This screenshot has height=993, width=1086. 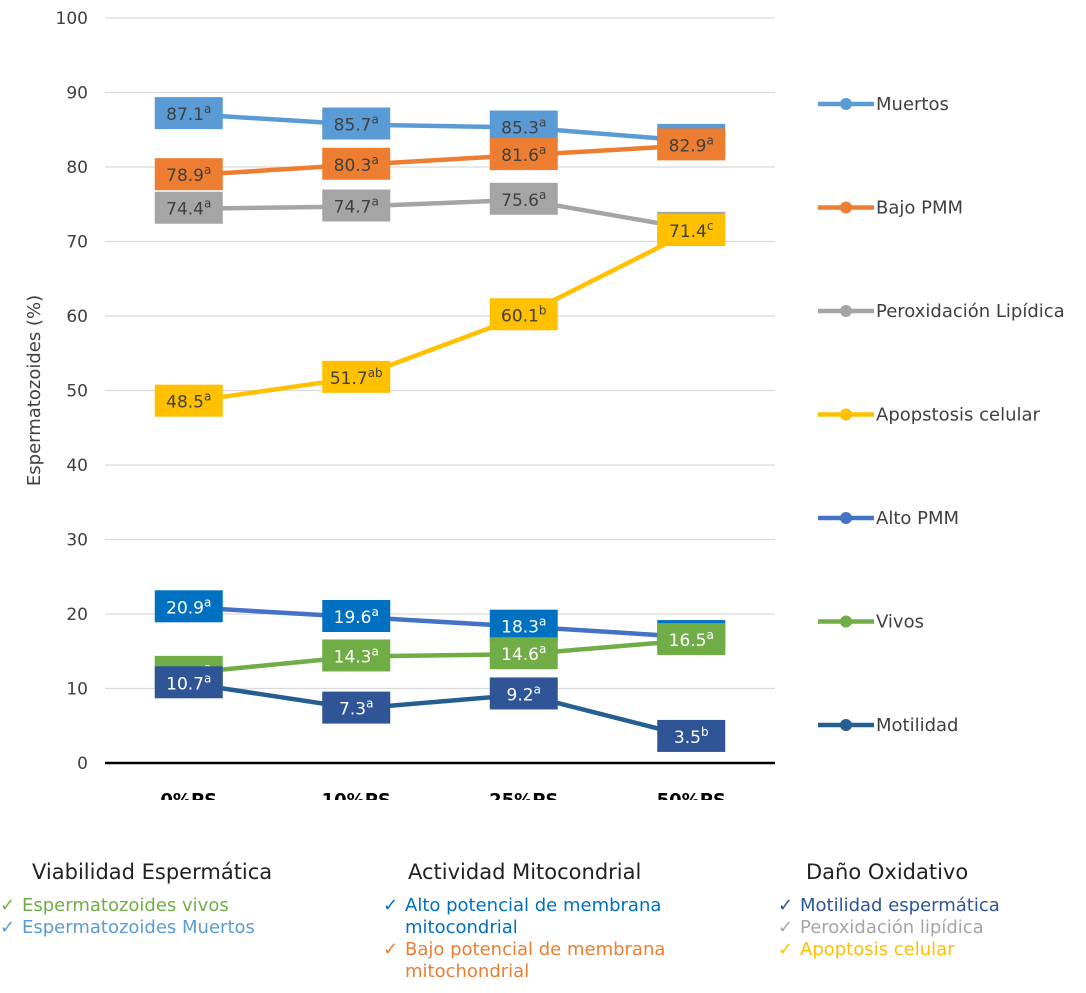 I want to click on legend-label: Vivos, so click(x=900, y=622).